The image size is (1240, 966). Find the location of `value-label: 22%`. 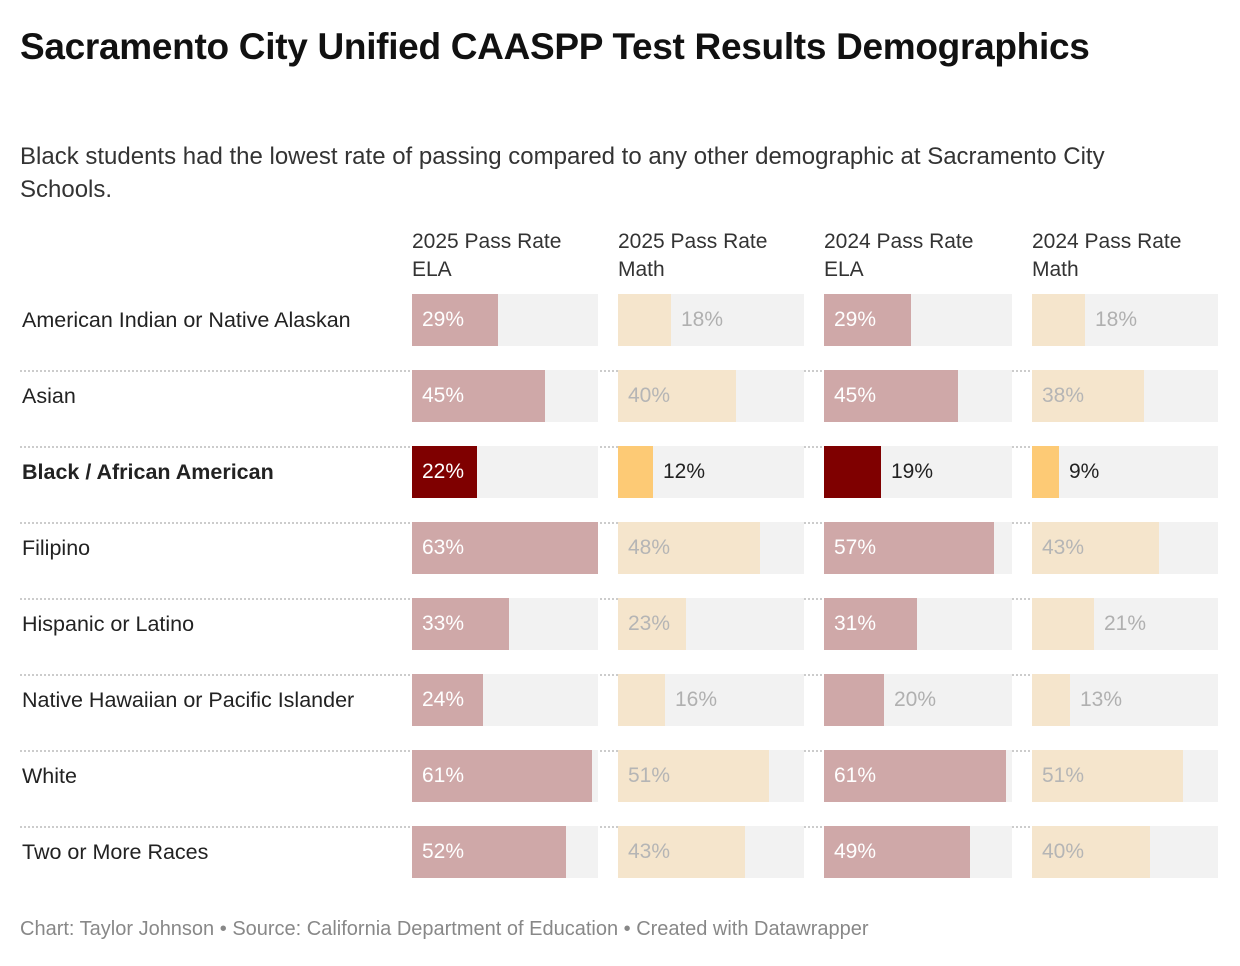

value-label: 22% is located at coordinates (443, 471).